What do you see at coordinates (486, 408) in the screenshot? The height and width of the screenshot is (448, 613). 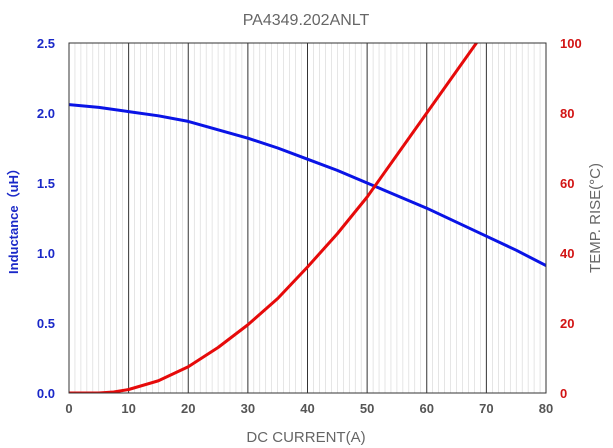 I see `x-tick-label: 70` at bounding box center [486, 408].